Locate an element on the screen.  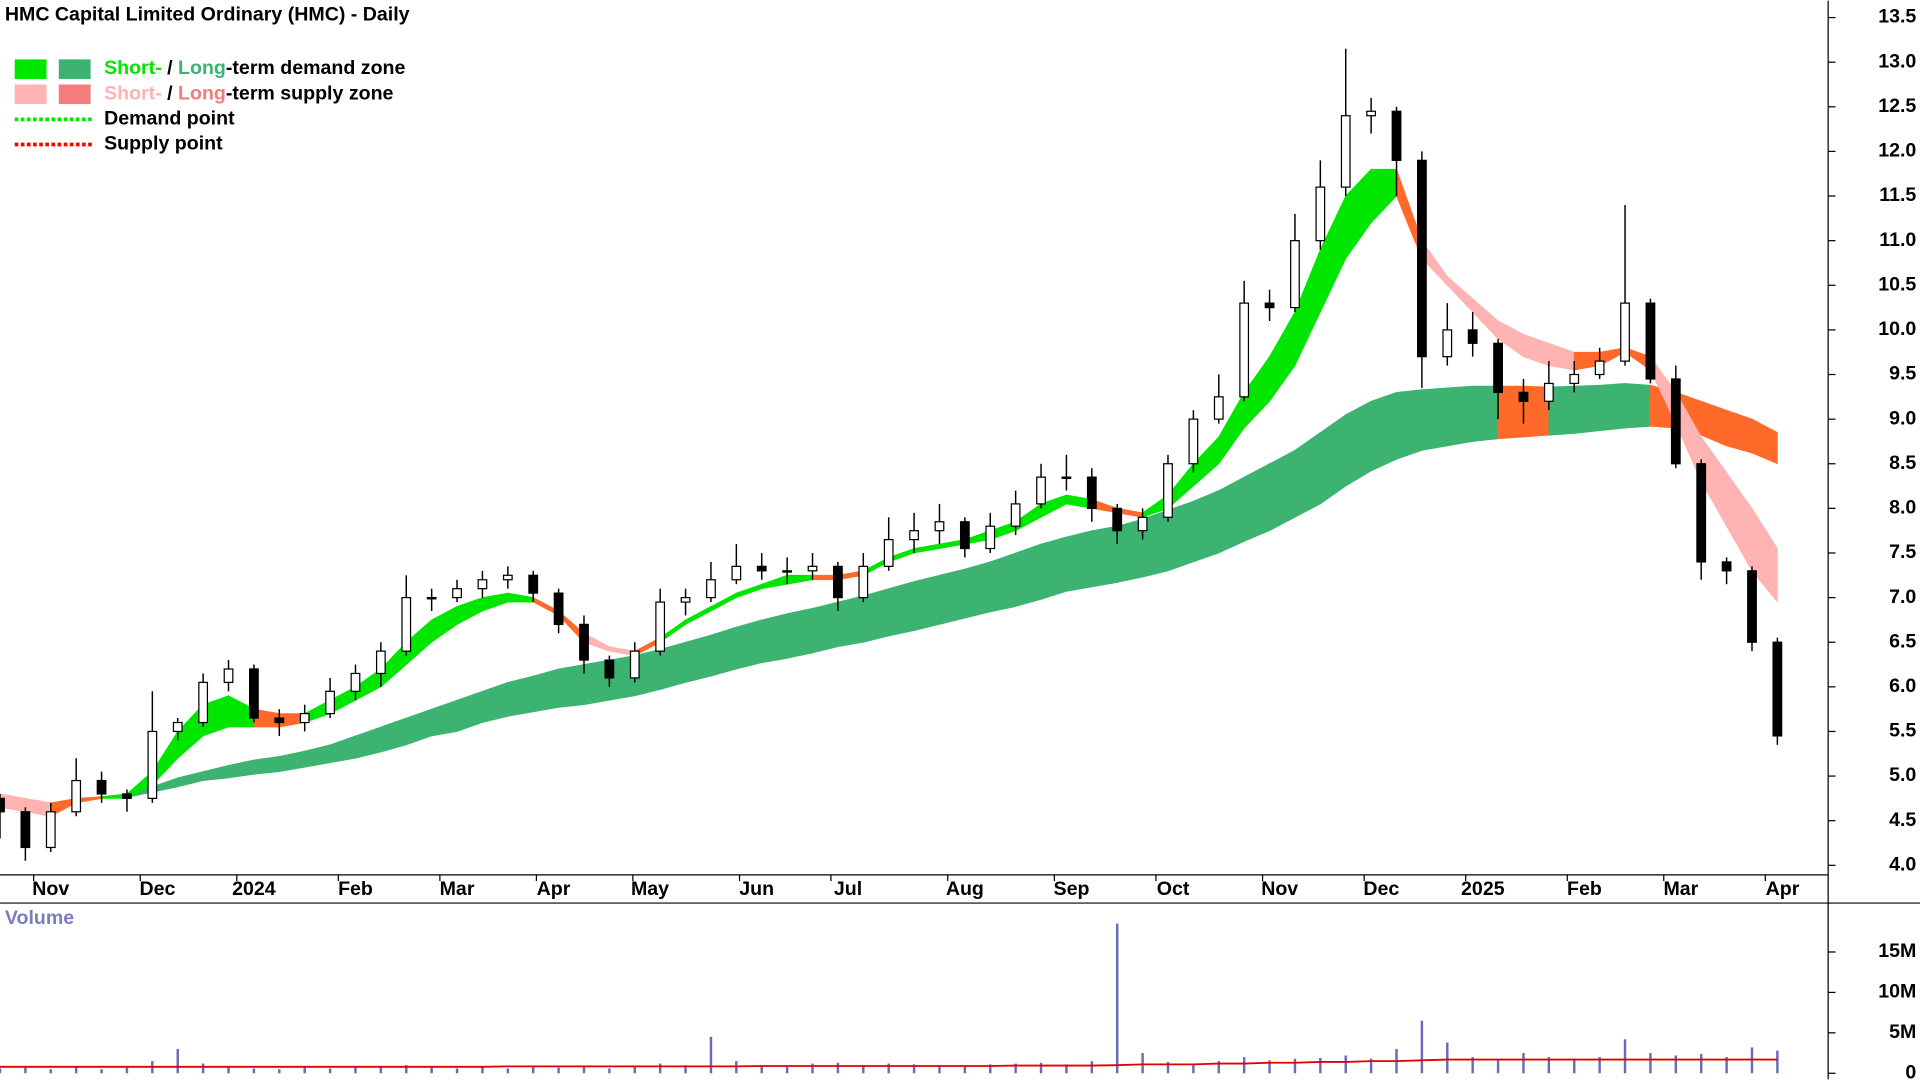
y-tick-label: 6.5 is located at coordinates (1902, 641).